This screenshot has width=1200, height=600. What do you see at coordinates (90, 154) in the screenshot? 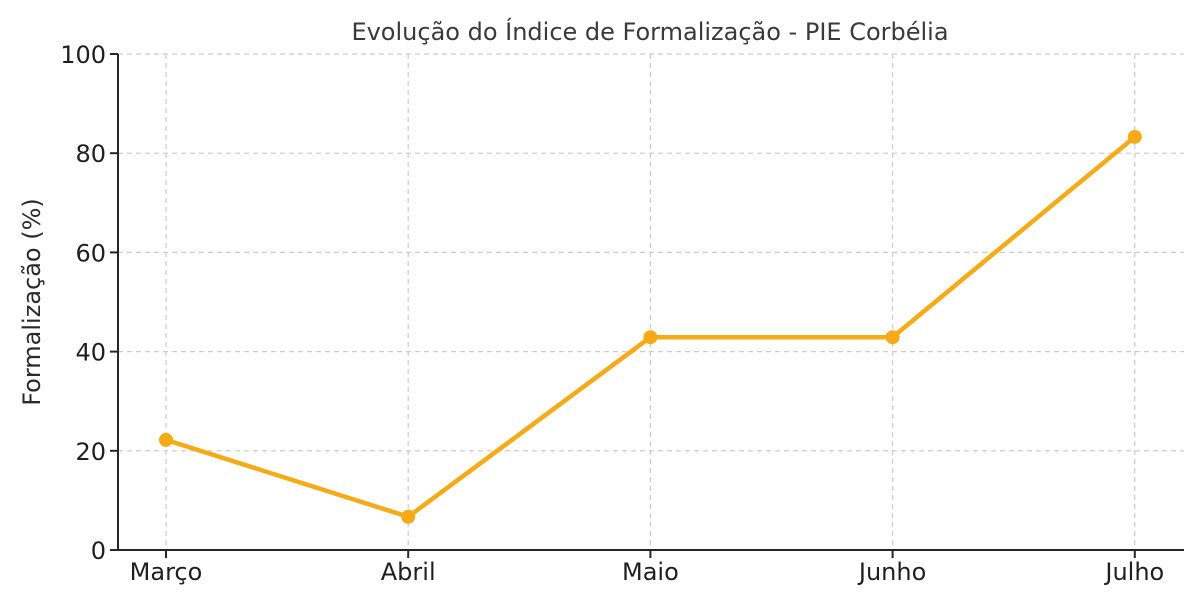
I see `y-tick-label: 80` at bounding box center [90, 154].